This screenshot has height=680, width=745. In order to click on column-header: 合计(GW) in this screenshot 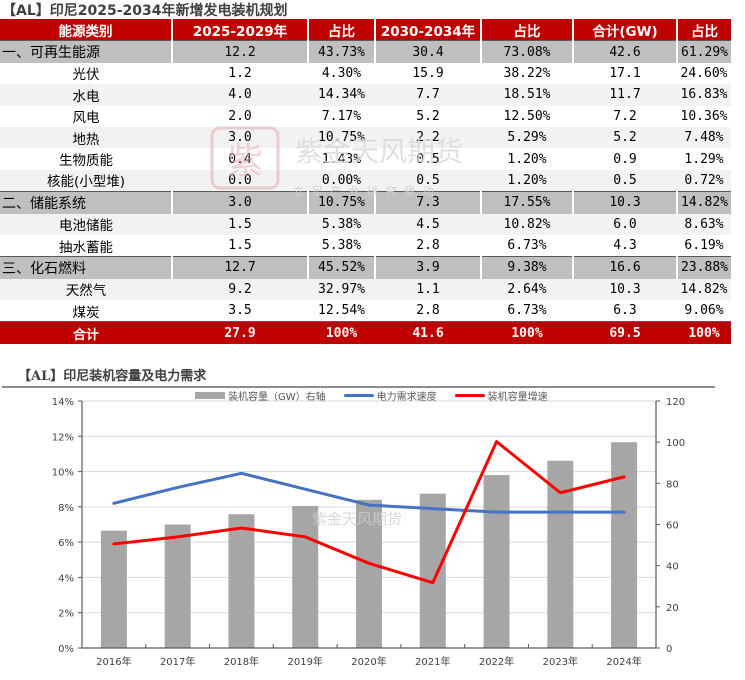, I will do `click(624, 30)`.